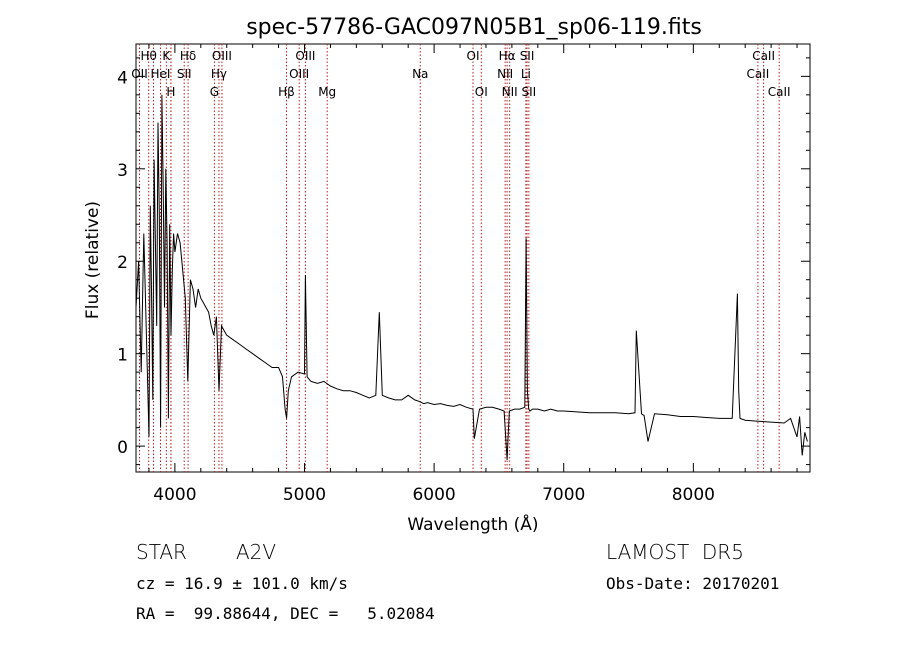 This screenshot has width=900, height=649. Describe the element at coordinates (166, 56) in the screenshot. I see `line-label: K` at that location.